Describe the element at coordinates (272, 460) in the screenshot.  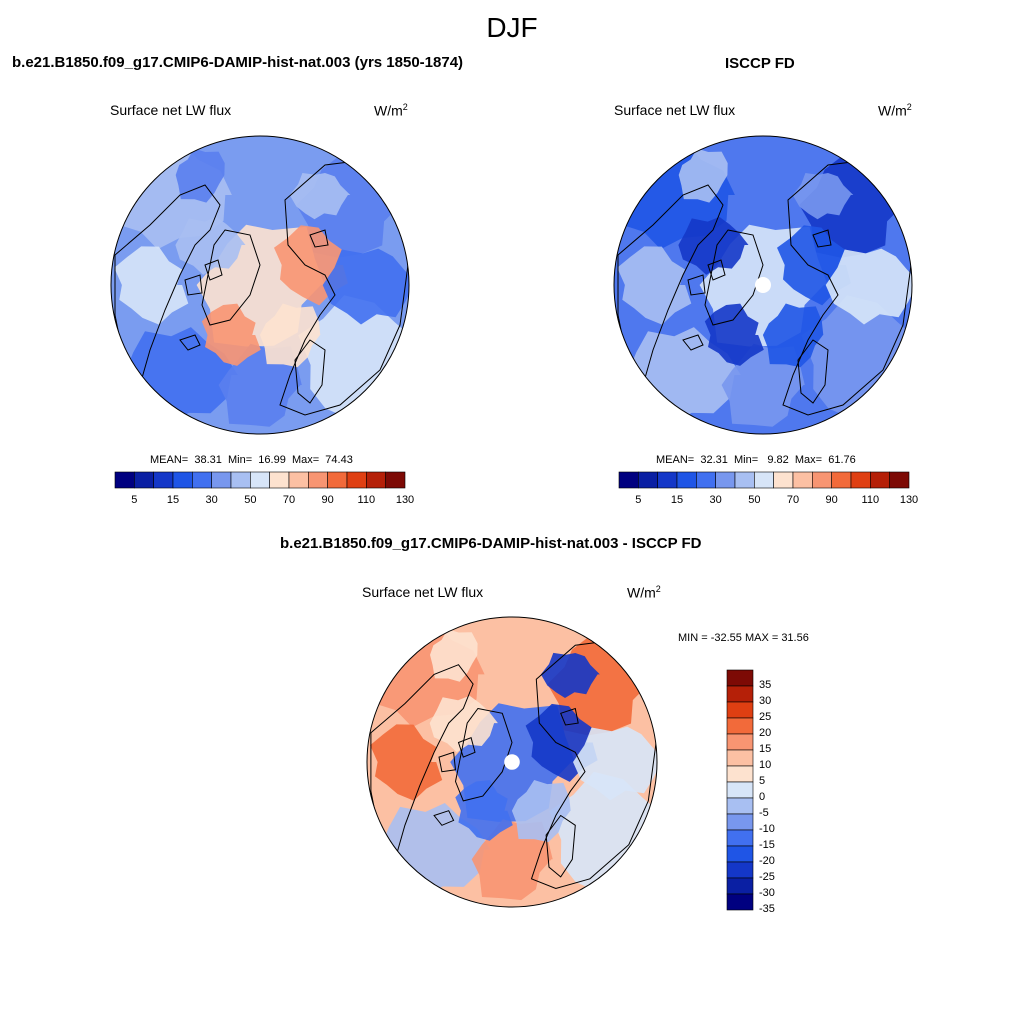
I see `panel-model-min: 16.99` at that location.